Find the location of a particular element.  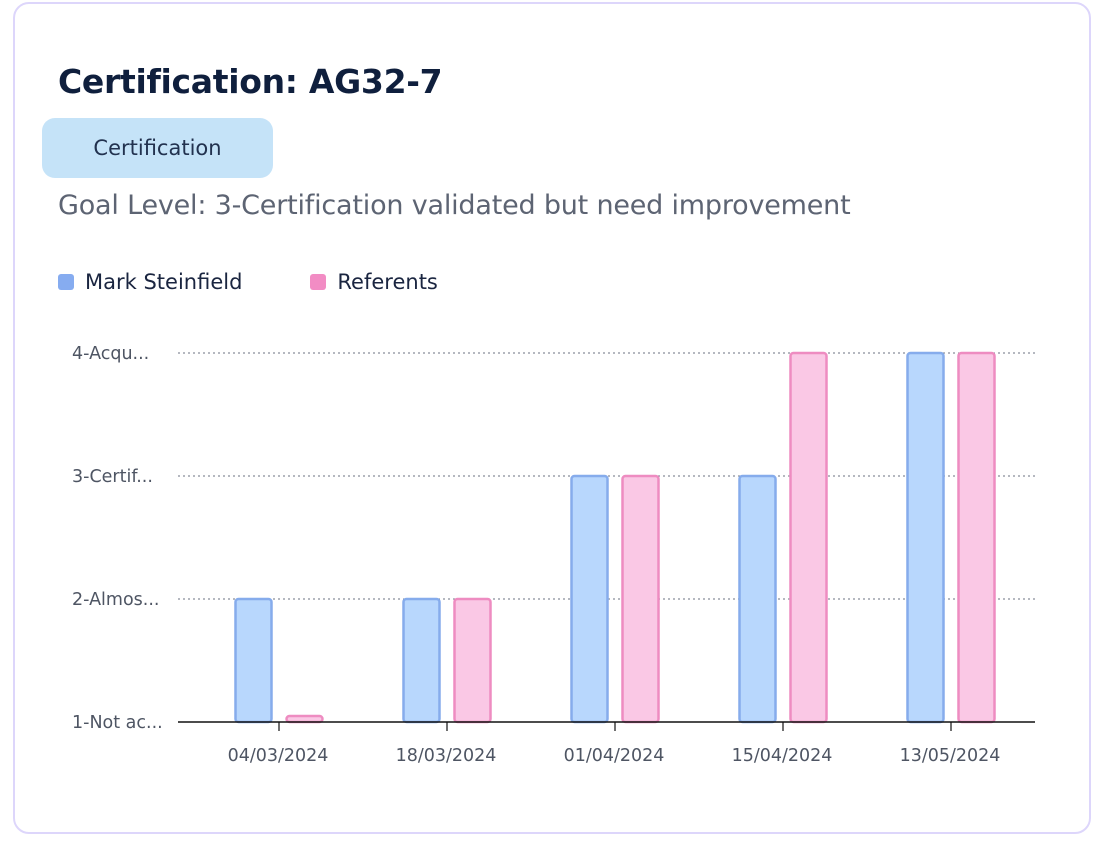

legend-swatch-series-b is located at coordinates (318, 282).